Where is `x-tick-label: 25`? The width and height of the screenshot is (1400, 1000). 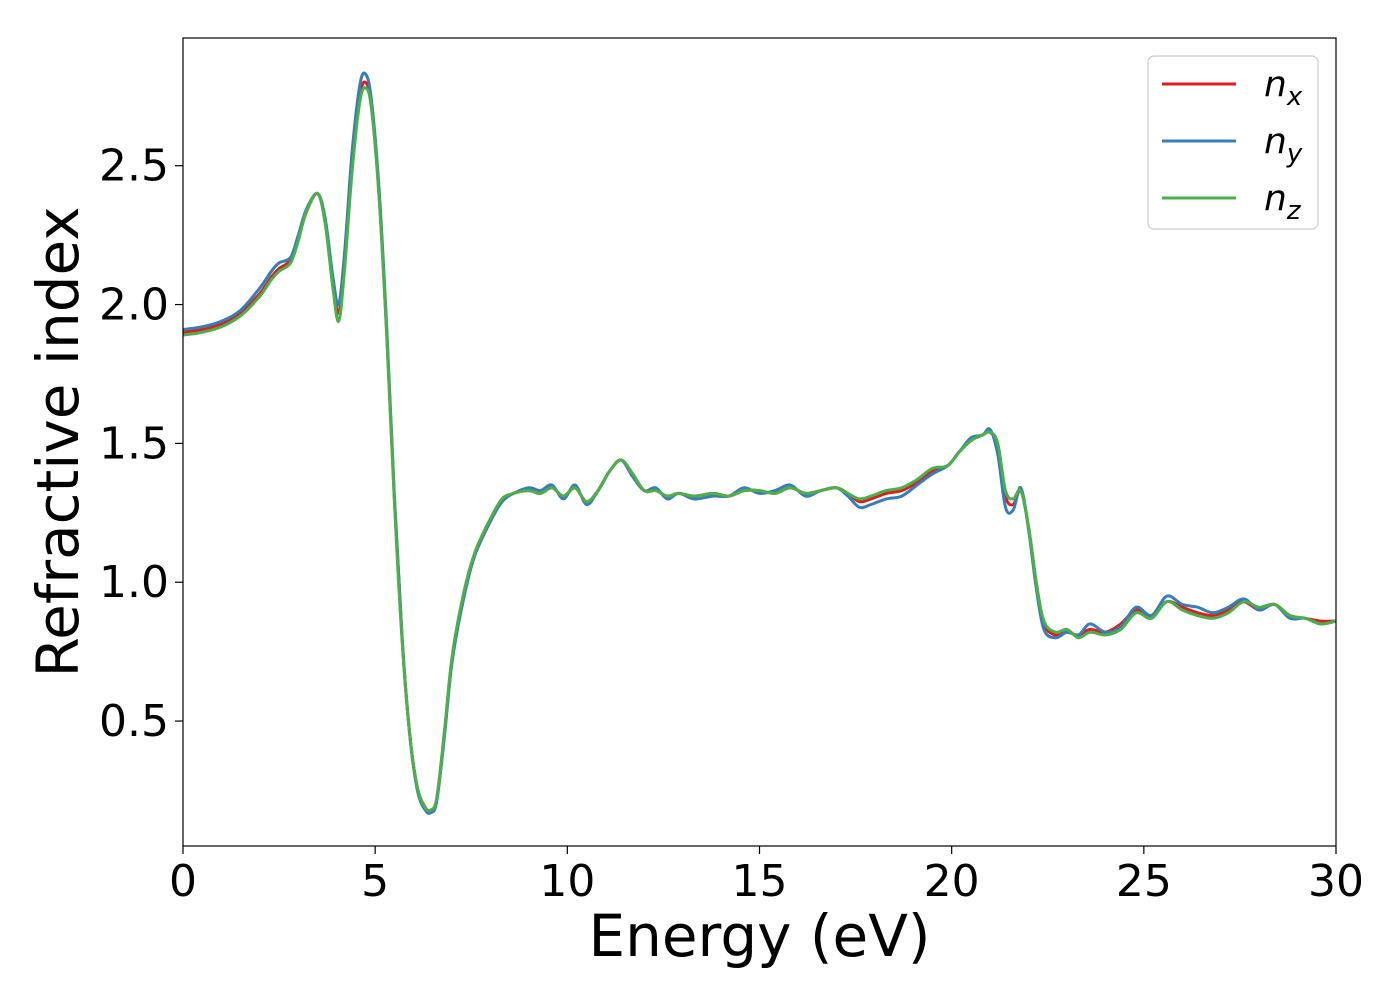
x-tick-label: 25 is located at coordinates (1144, 881).